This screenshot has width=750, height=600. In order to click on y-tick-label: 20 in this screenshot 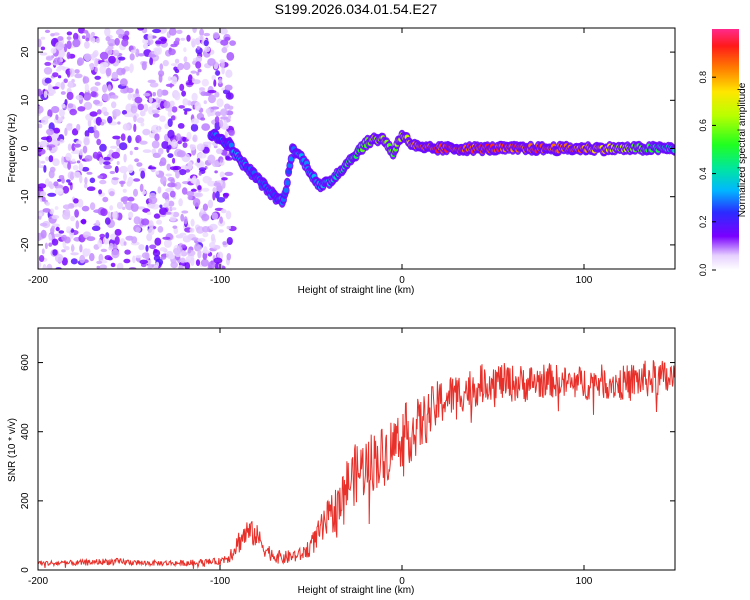, I will do `click(25, 52)`.